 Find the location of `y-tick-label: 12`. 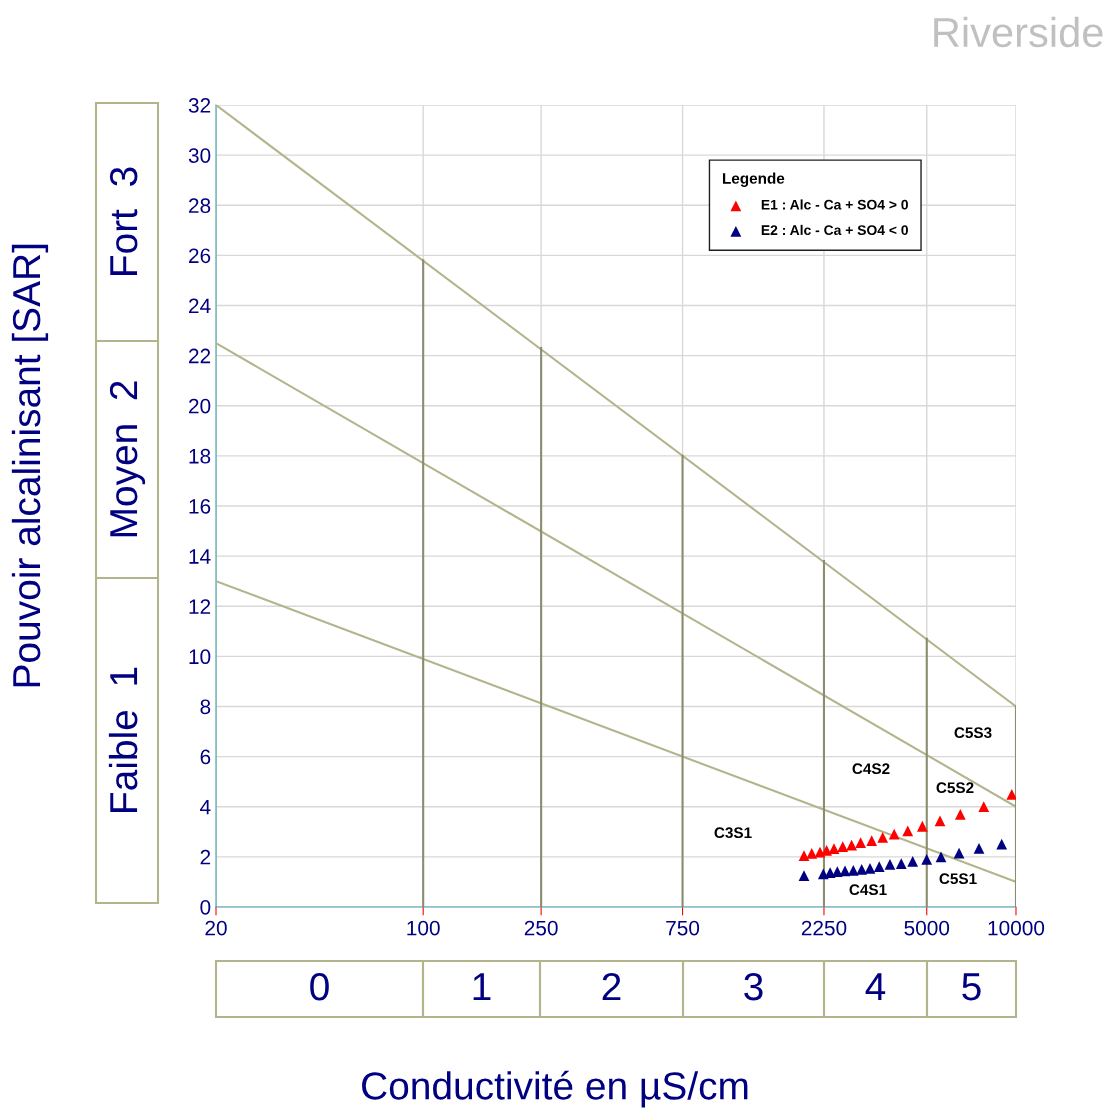

y-tick-label: 12 is located at coordinates (200, 606).